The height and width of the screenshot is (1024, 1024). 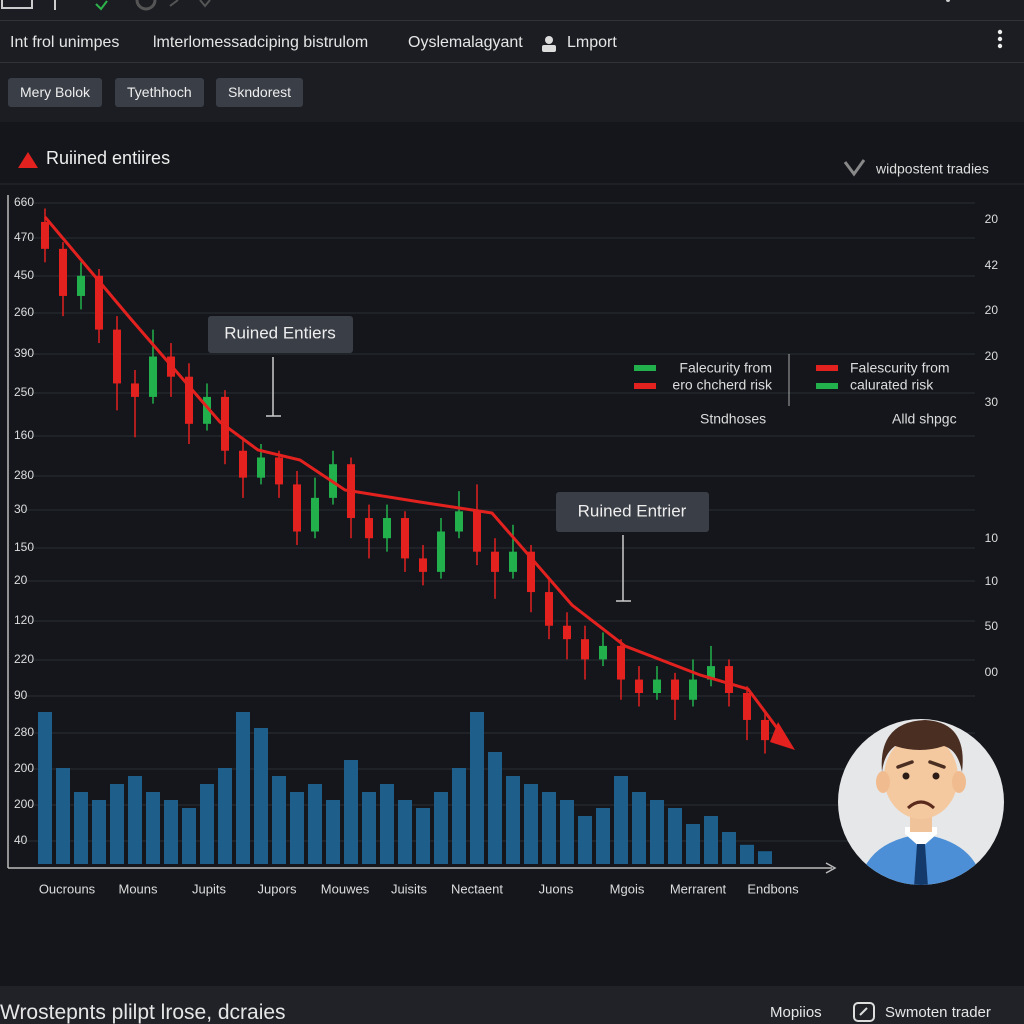 What do you see at coordinates (21, 509) in the screenshot?
I see `y-tick-label: 30` at bounding box center [21, 509].